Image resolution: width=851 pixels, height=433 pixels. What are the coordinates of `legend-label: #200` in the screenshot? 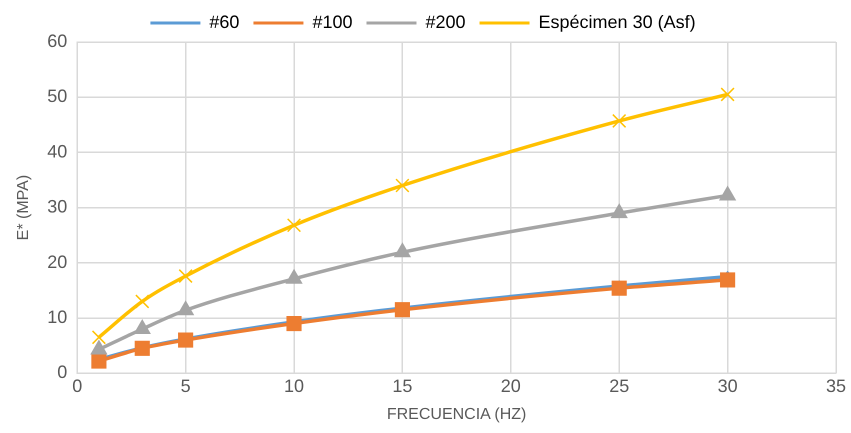 It's located at (445, 22).